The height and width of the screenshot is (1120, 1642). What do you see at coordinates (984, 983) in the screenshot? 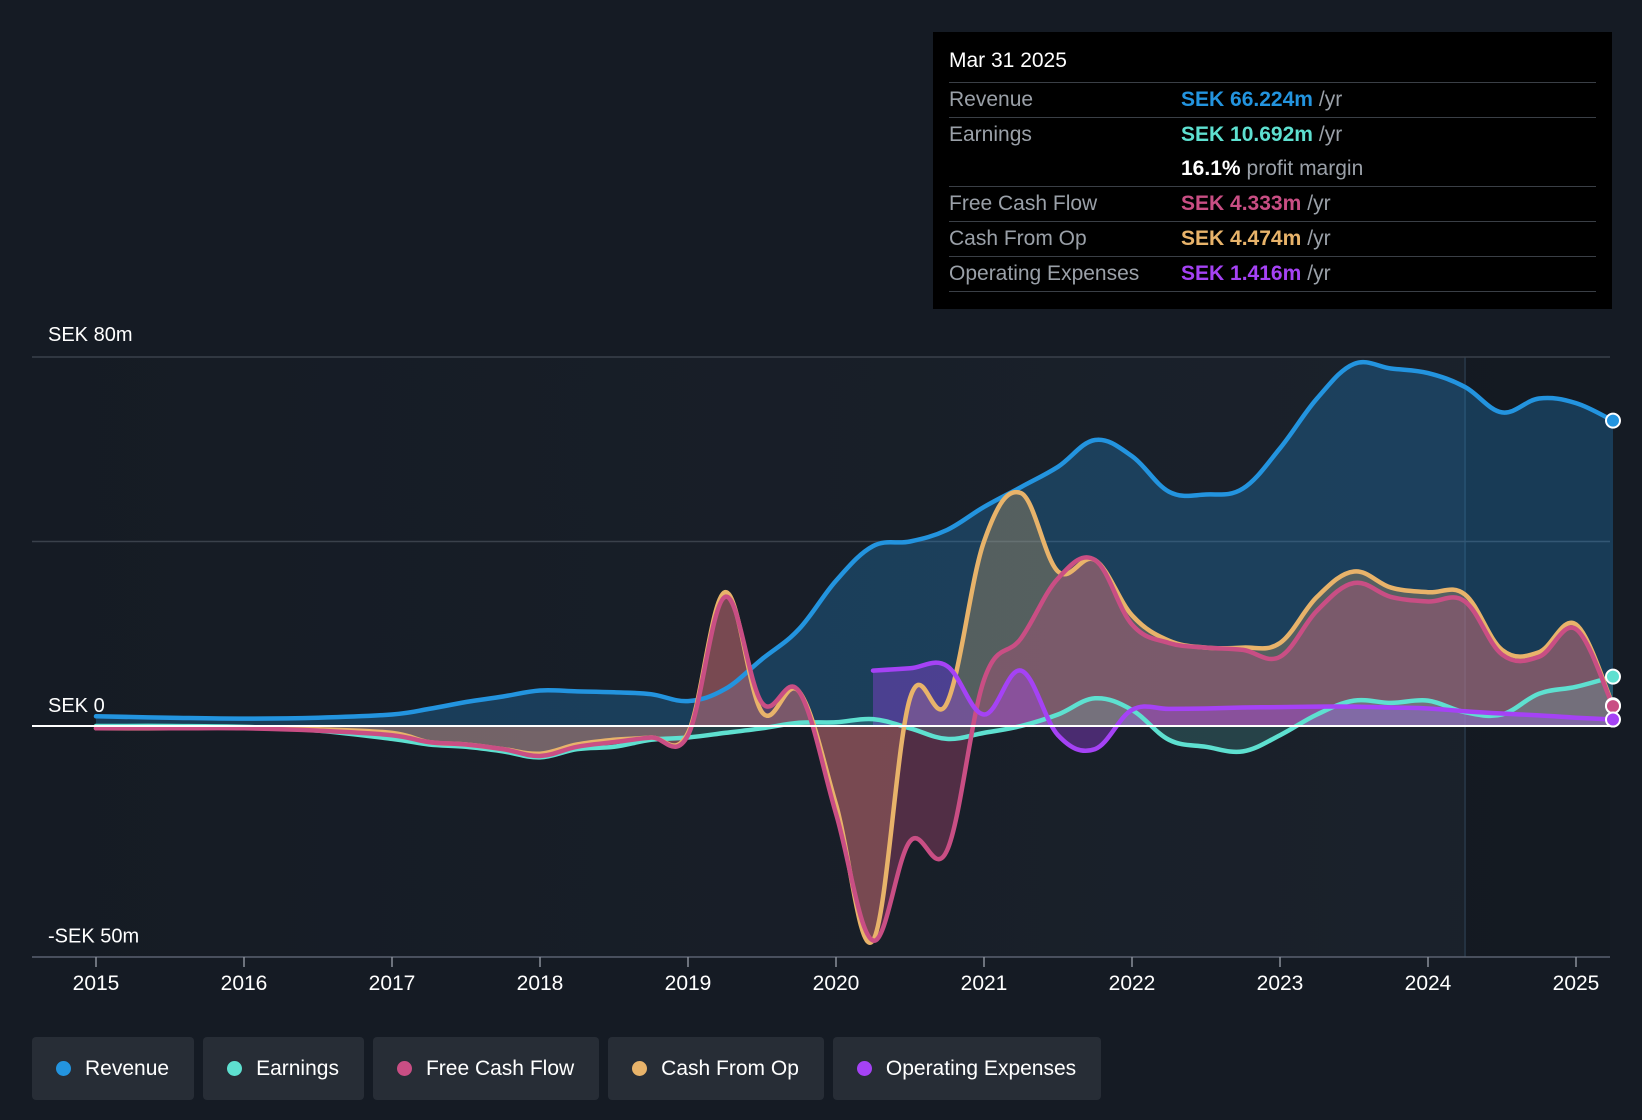
I see `x-tick-label: 2021` at bounding box center [984, 983].